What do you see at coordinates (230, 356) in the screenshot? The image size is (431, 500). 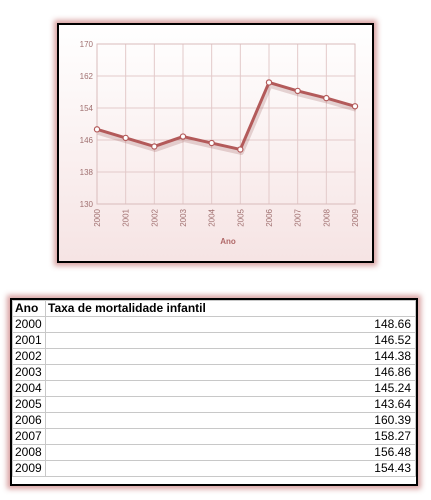 I see `table-cell-rate: 144.38` at bounding box center [230, 356].